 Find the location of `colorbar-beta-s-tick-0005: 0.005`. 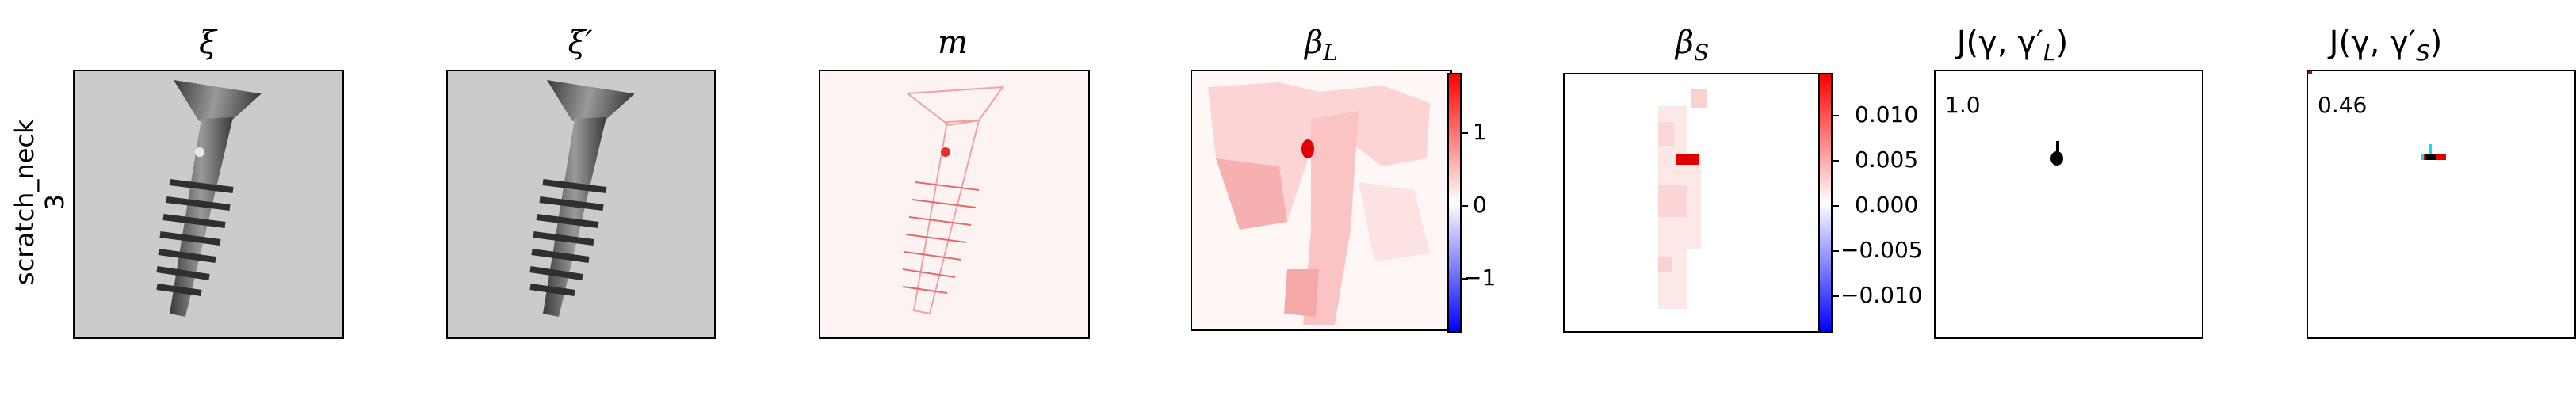

colorbar-beta-s-tick-0005: 0.005 is located at coordinates (1887, 160).